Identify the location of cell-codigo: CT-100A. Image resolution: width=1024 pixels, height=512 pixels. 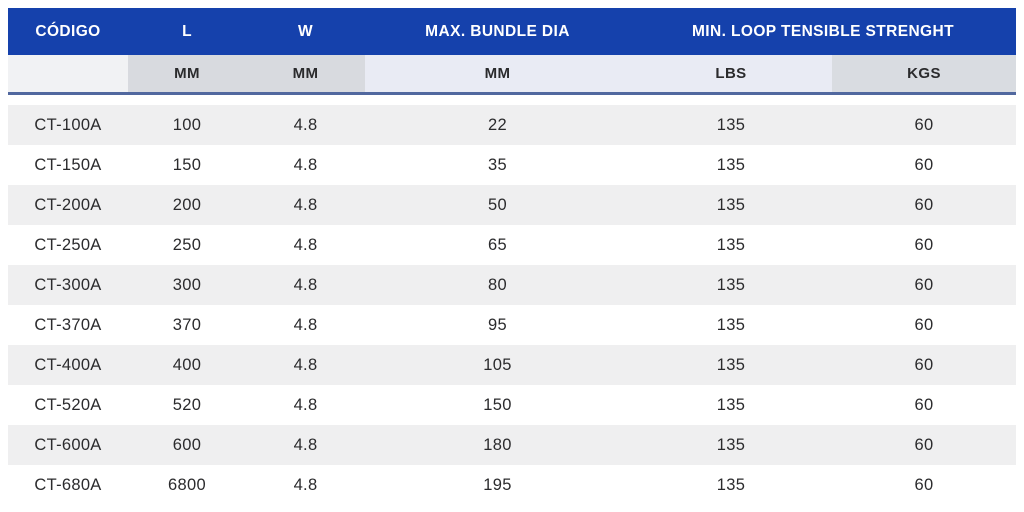
(68, 124).